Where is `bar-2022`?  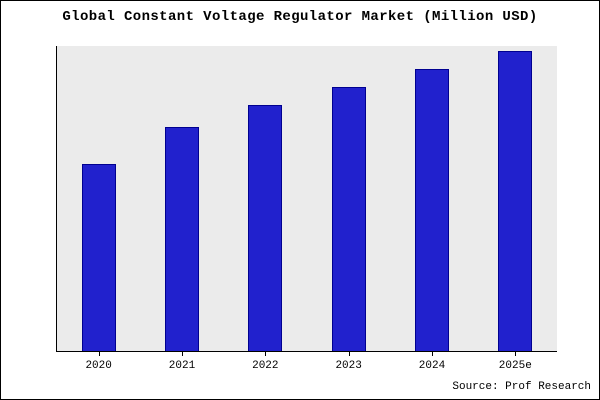
bar-2022 is located at coordinates (265, 227).